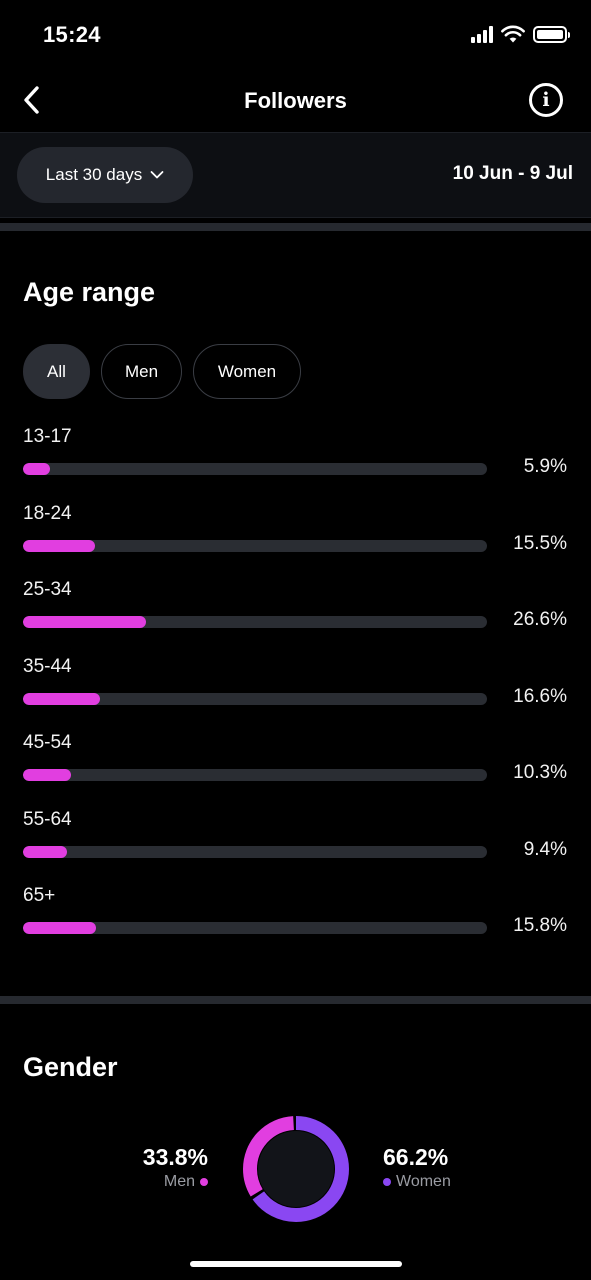 This screenshot has width=591, height=1280. I want to click on info-button: i, so click(546, 100).